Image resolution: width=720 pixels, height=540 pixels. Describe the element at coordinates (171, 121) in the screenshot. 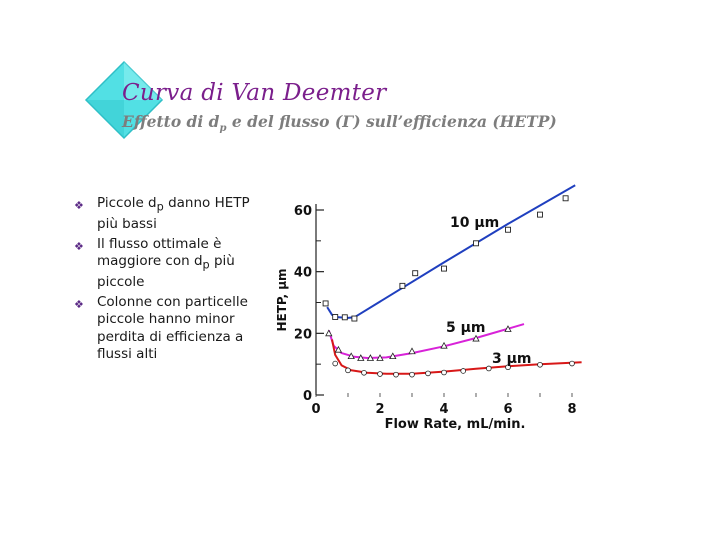

I see `subtitle-part: Effetto di d` at that location.